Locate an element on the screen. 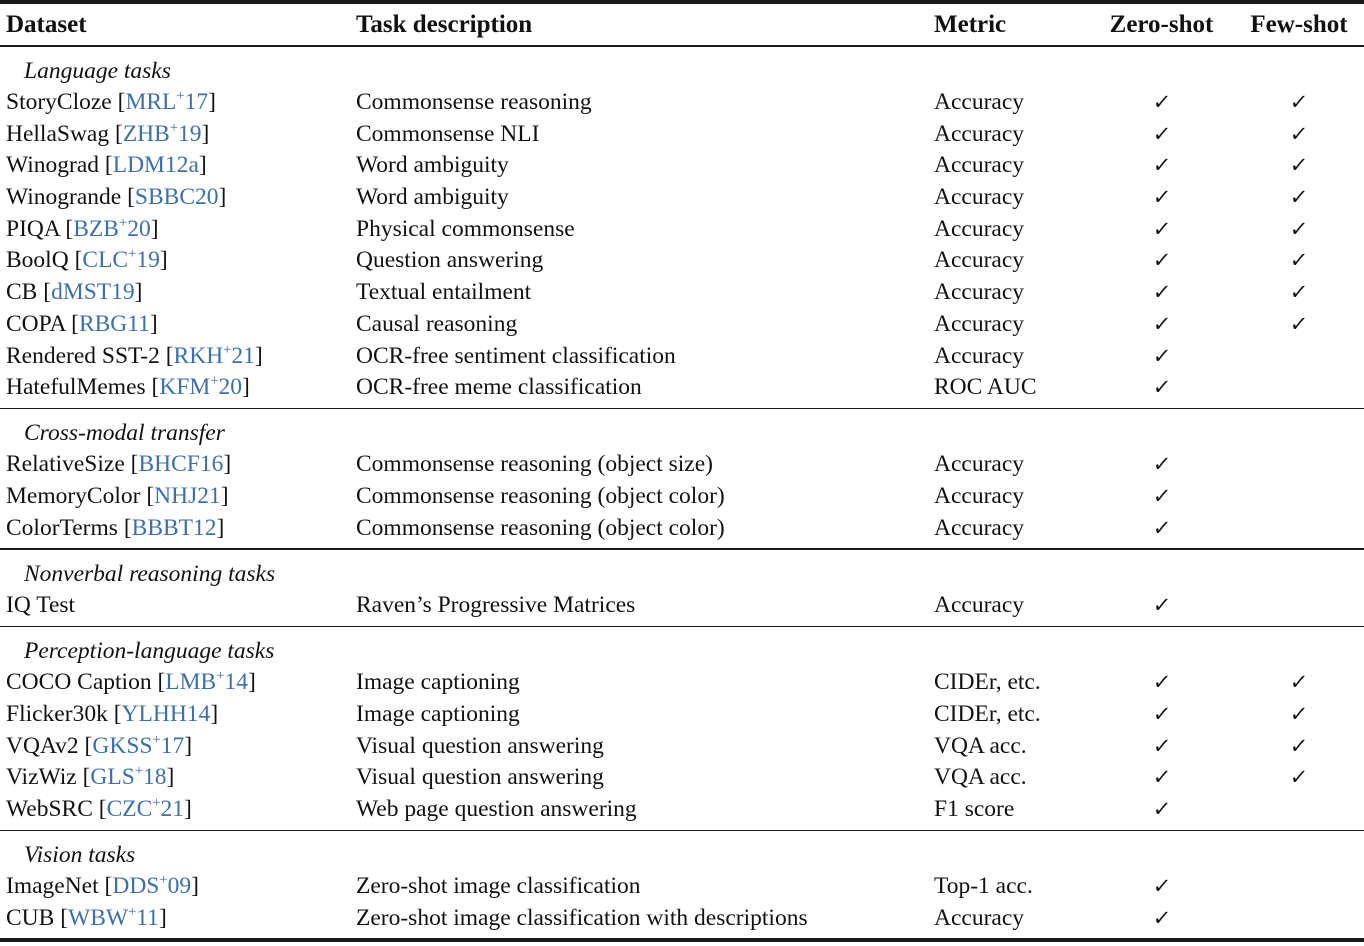 The image size is (1364, 946). dataset-name: ColorTerms is located at coordinates (62, 527).